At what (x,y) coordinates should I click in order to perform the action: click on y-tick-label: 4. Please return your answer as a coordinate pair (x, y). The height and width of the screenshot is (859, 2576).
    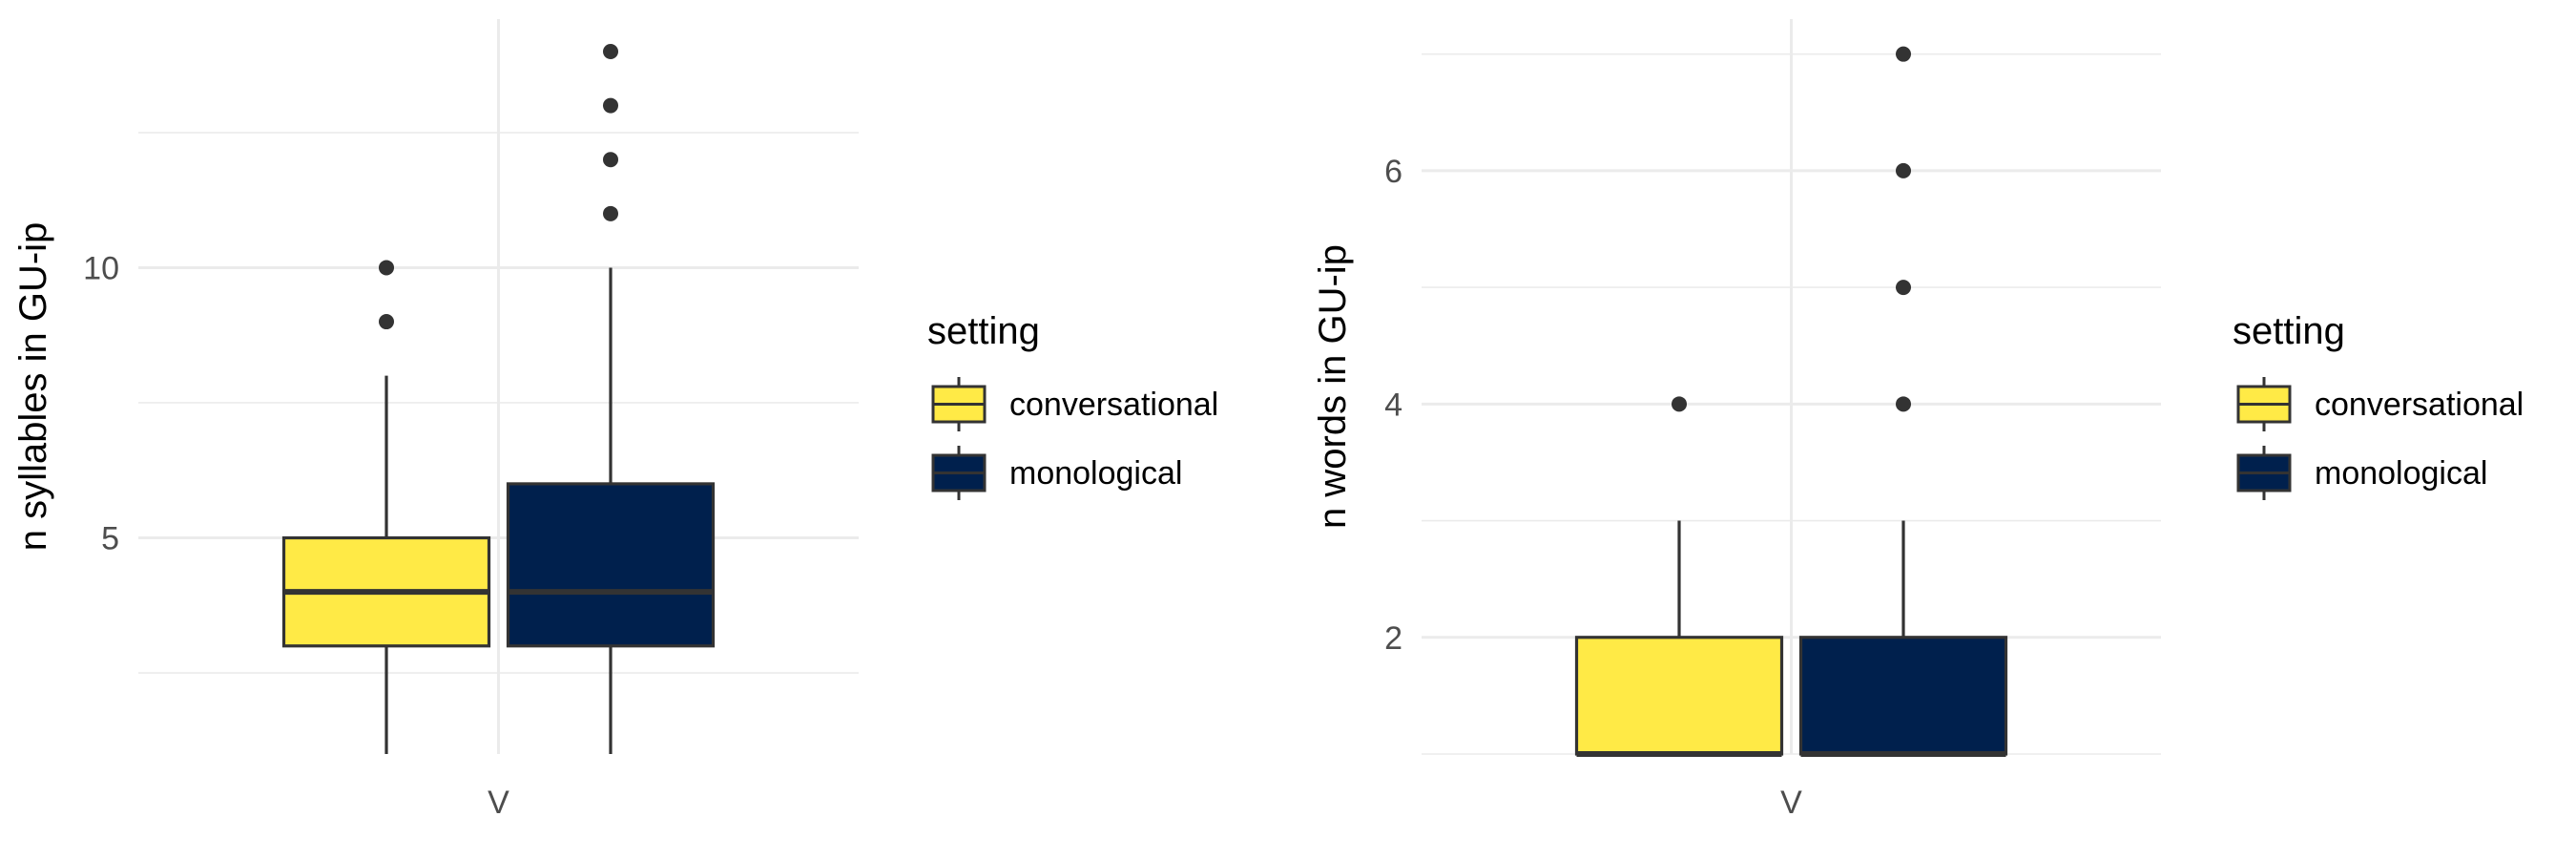
    Looking at the image, I should click on (1393, 405).